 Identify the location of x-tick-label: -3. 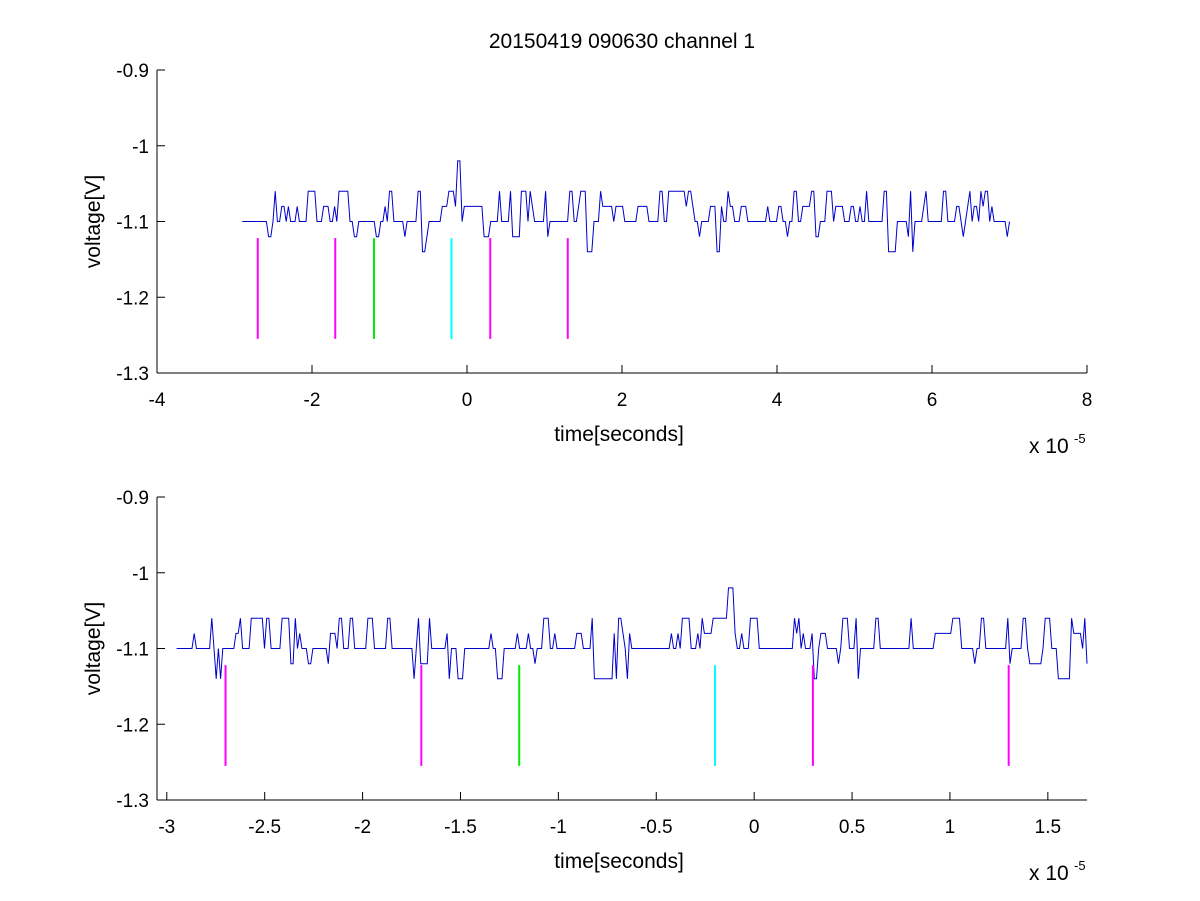
(166, 827).